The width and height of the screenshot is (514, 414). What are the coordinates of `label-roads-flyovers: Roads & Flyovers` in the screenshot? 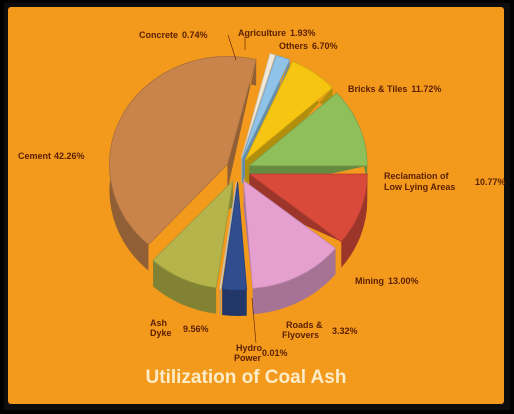 It's located at (303, 330).